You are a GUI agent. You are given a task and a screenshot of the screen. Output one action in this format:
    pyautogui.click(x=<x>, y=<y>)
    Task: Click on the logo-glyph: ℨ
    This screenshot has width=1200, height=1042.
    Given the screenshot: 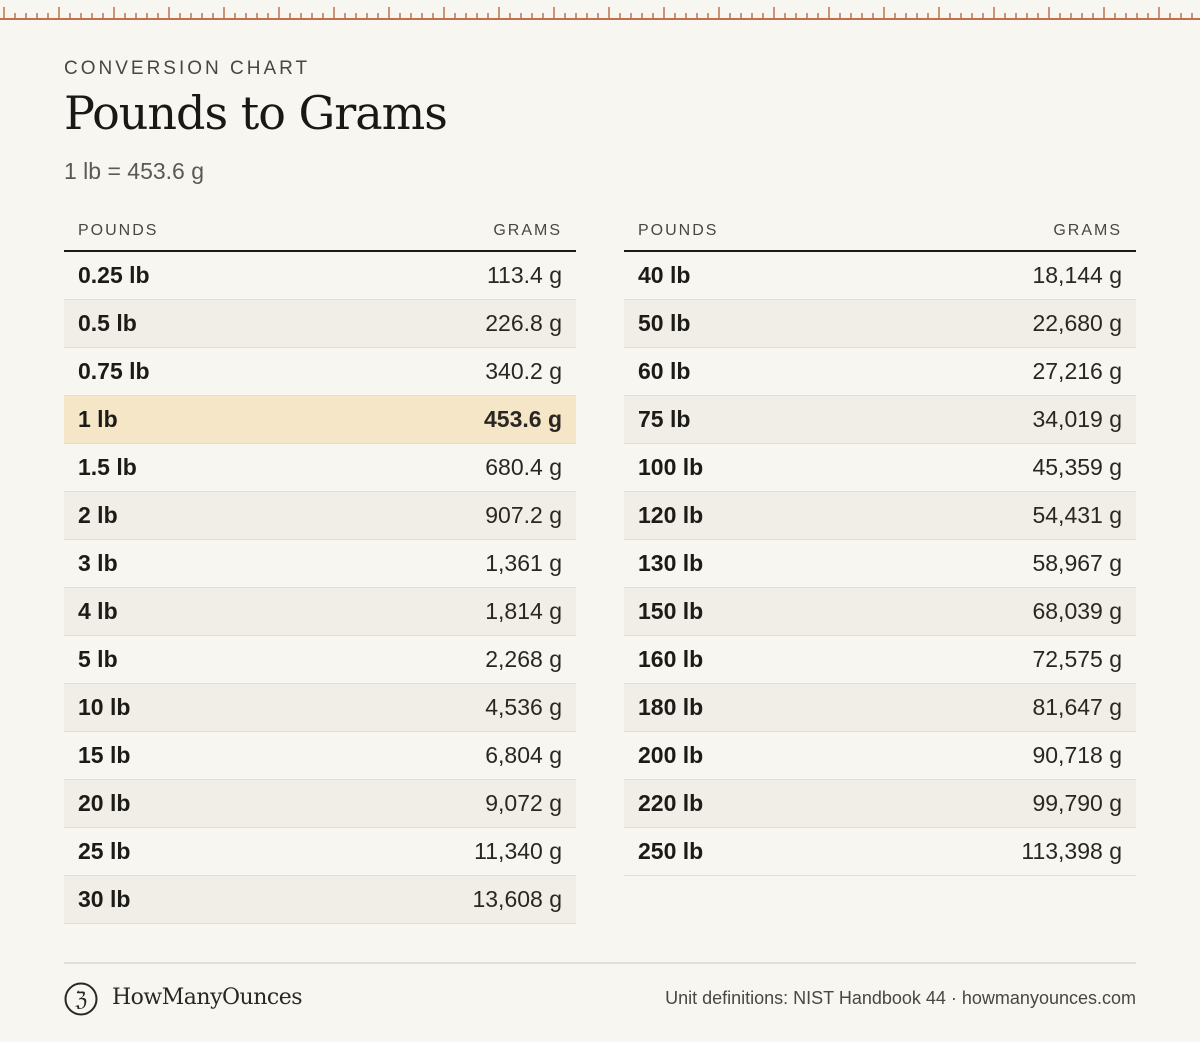 What is the action you would take?
    pyautogui.click(x=81, y=999)
    